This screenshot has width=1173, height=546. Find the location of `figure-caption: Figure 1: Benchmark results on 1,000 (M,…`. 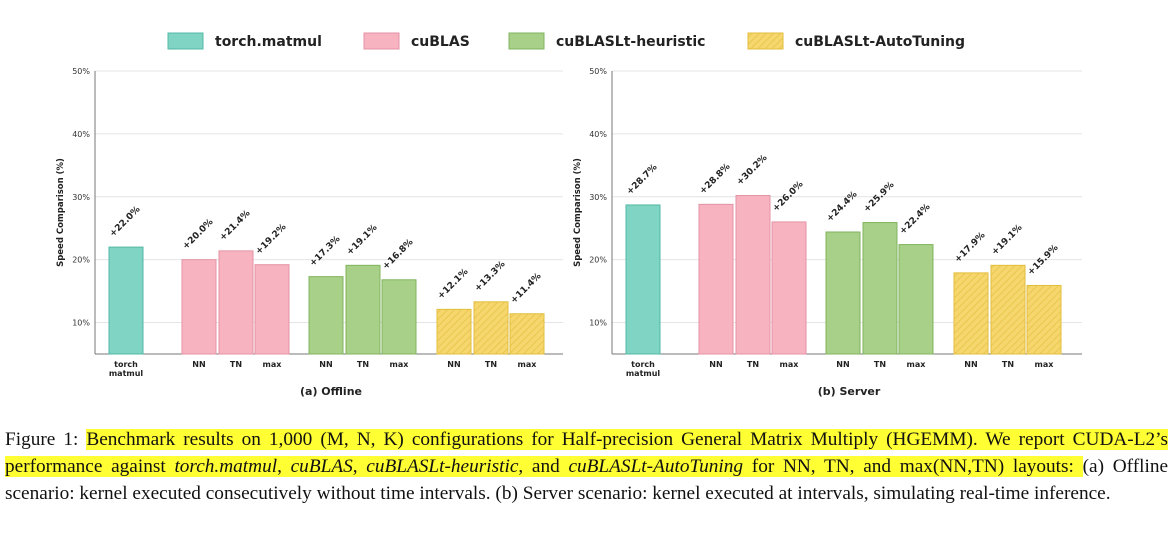

figure-caption: Figure 1: Benchmark results on 1,000 (M,… is located at coordinates (586, 466).